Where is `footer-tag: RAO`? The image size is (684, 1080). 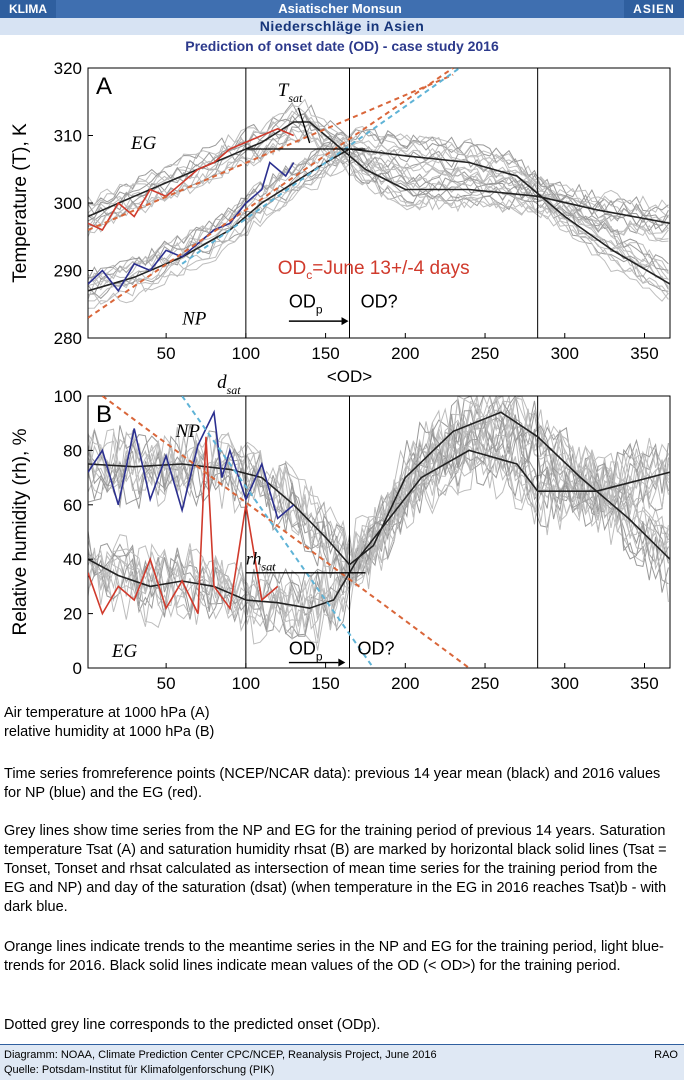
footer-tag: RAO is located at coordinates (666, 1055).